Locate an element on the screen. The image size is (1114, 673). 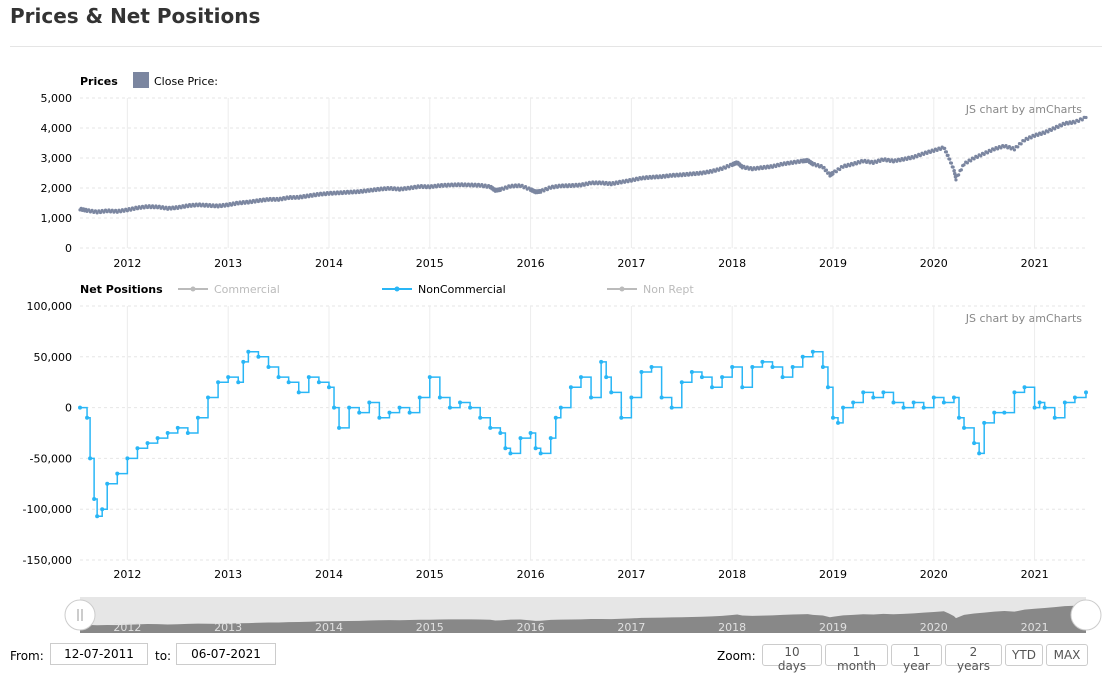
amcharts-credit-2: JS chart by amCharts is located at coordinates (1023, 318).